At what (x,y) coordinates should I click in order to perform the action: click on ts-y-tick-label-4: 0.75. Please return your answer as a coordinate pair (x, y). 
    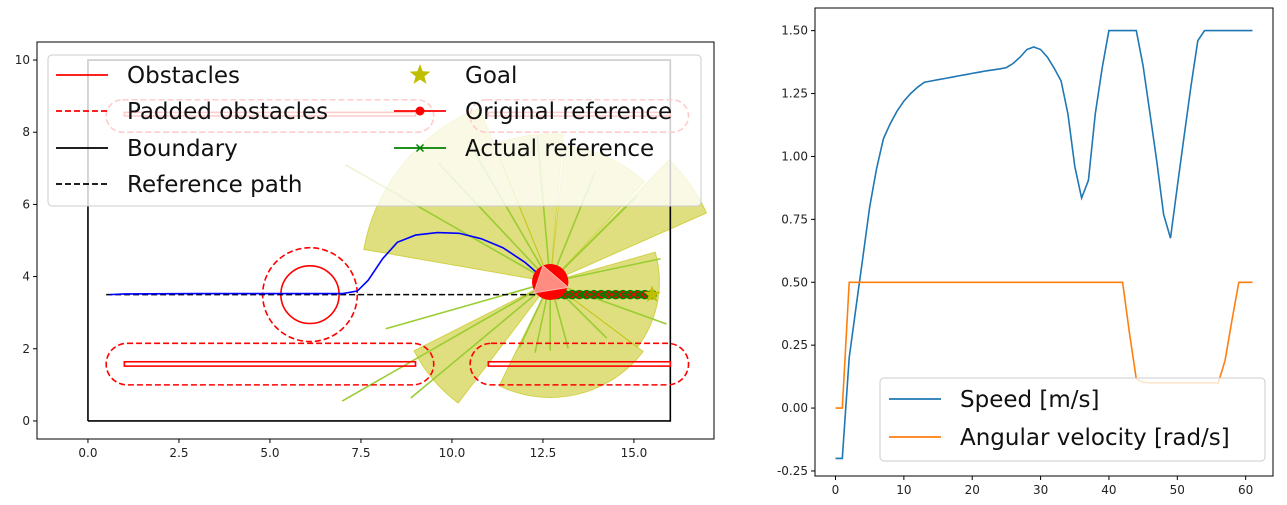
    Looking at the image, I should click on (794, 219).